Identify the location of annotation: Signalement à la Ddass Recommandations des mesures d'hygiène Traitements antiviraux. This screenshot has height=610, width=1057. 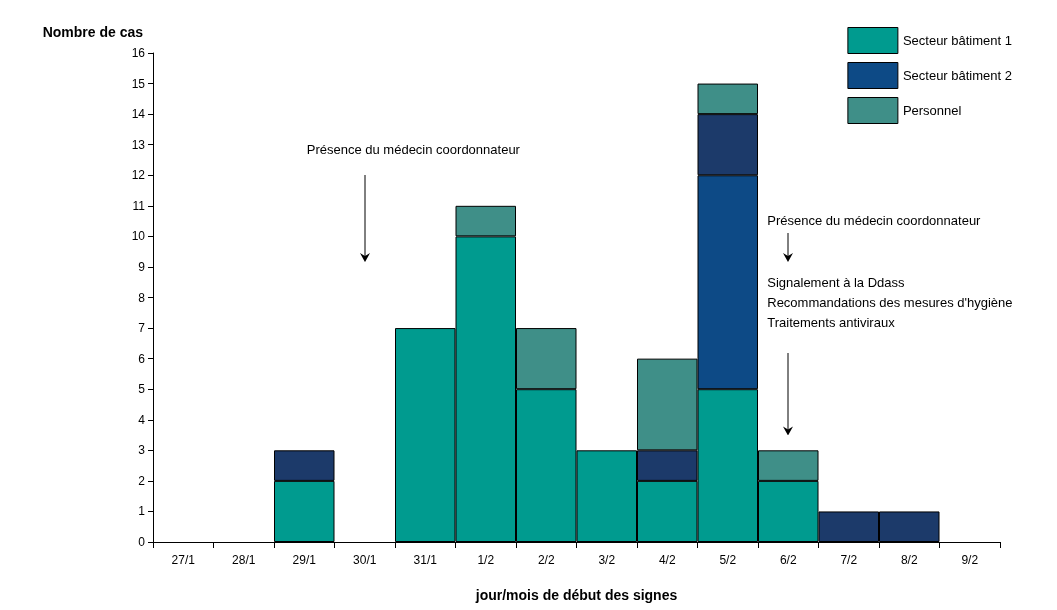
(890, 303).